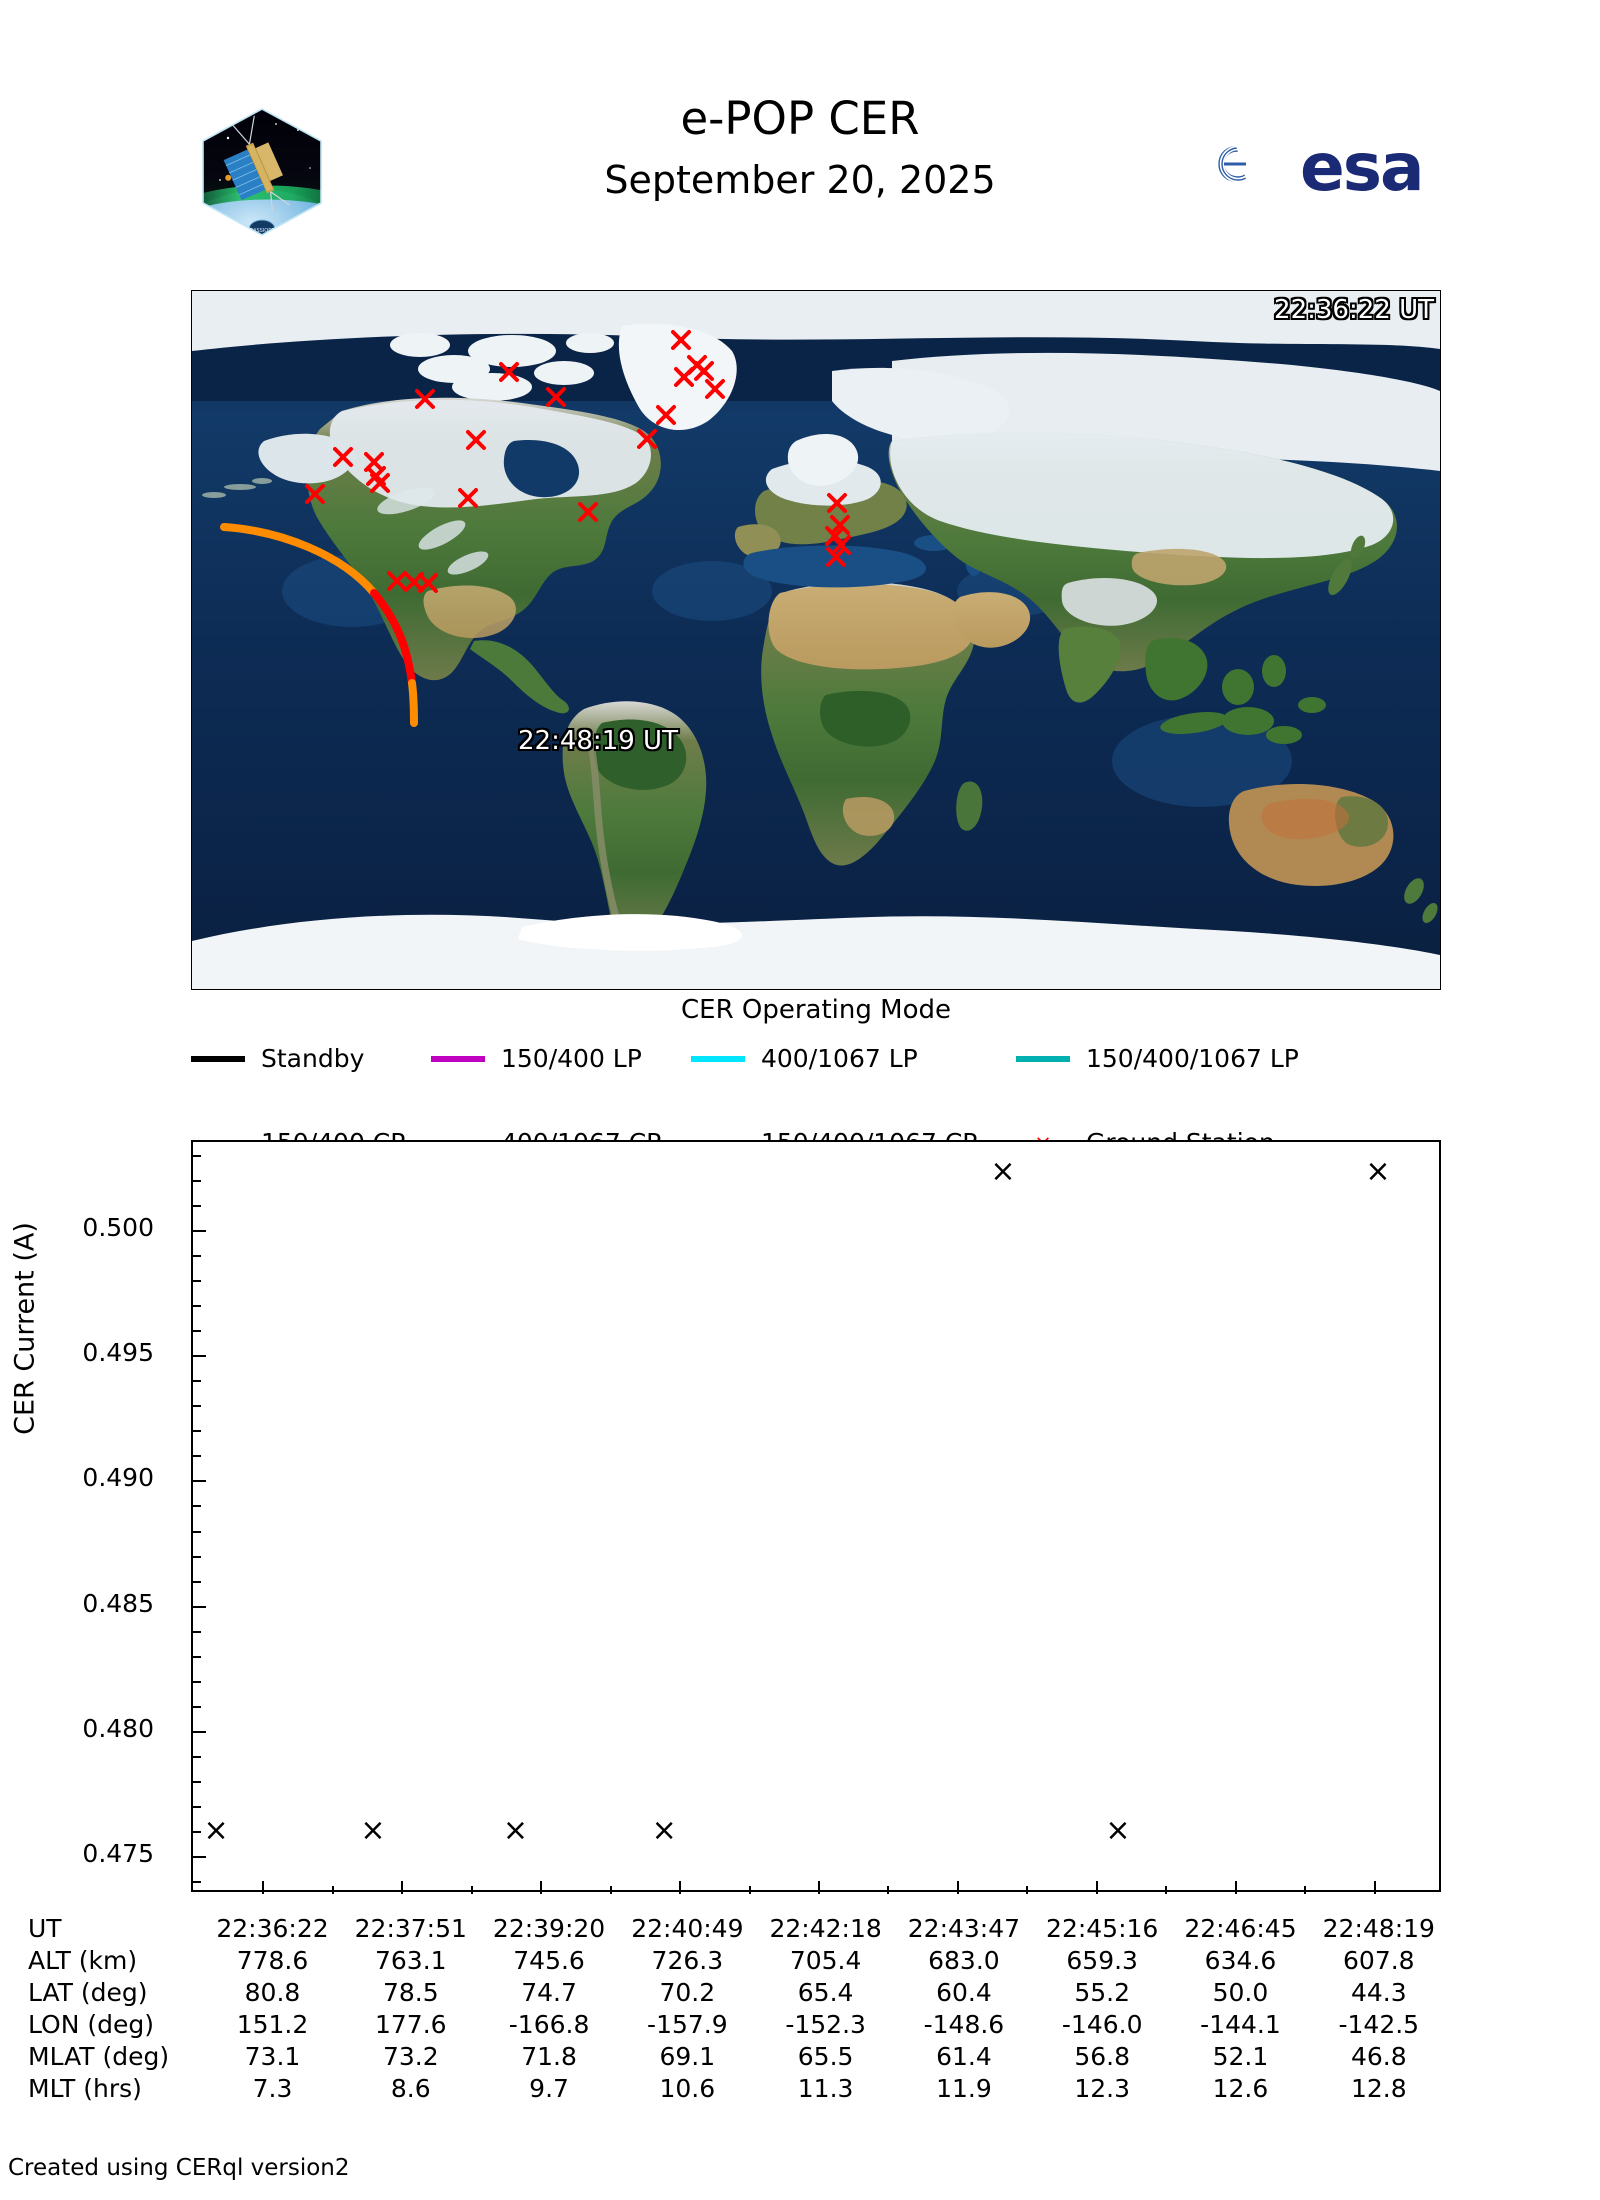 The height and width of the screenshot is (2200, 1600). I want to click on table-cell: 73.1, so click(272, 2056).